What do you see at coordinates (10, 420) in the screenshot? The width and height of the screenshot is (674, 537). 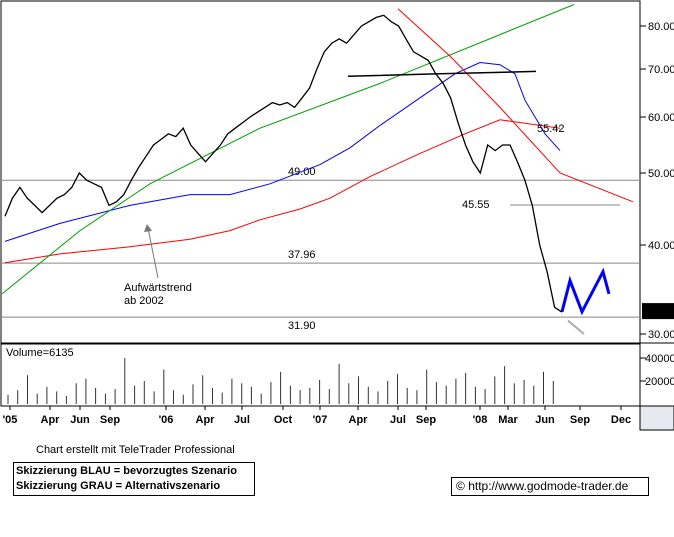 I see `x-tick-label: '05` at bounding box center [10, 420].